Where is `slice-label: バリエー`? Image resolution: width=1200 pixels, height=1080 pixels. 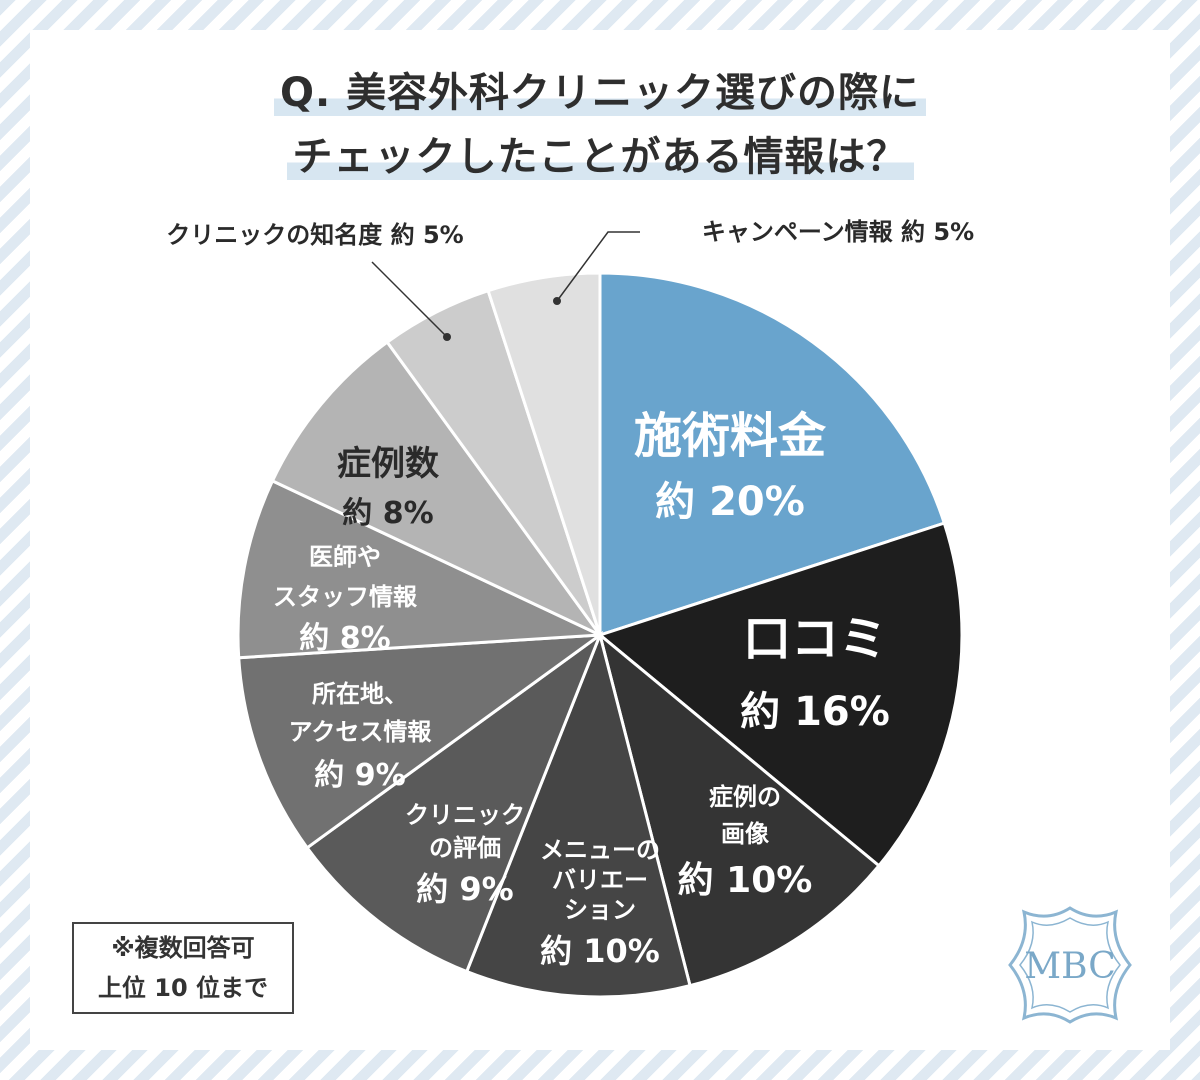 slice-label: バリエー is located at coordinates (600, 880).